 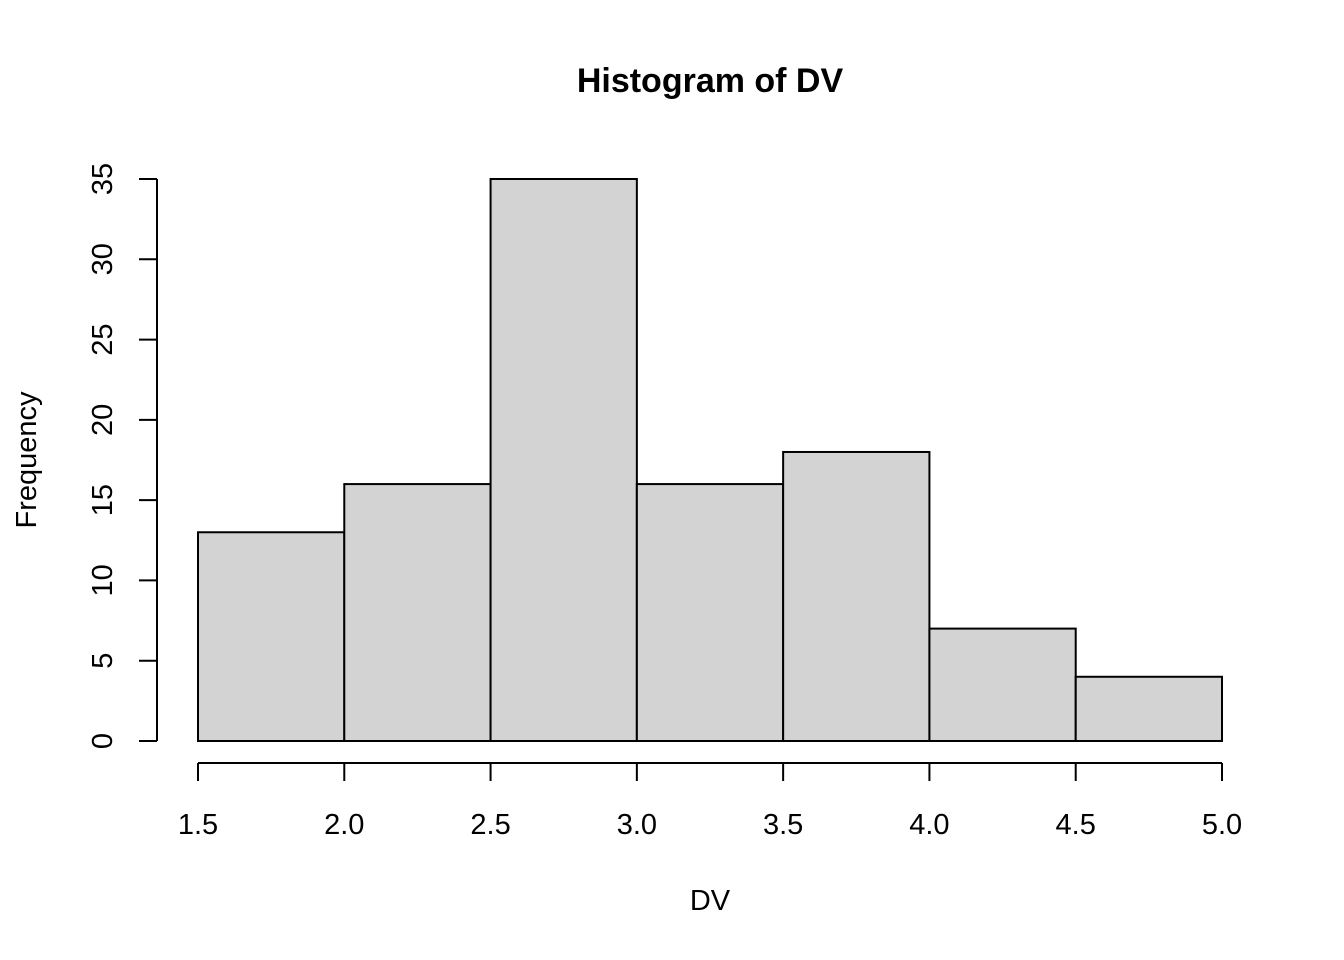 I want to click on x-tick-label: 4.5, so click(x=1076, y=825).